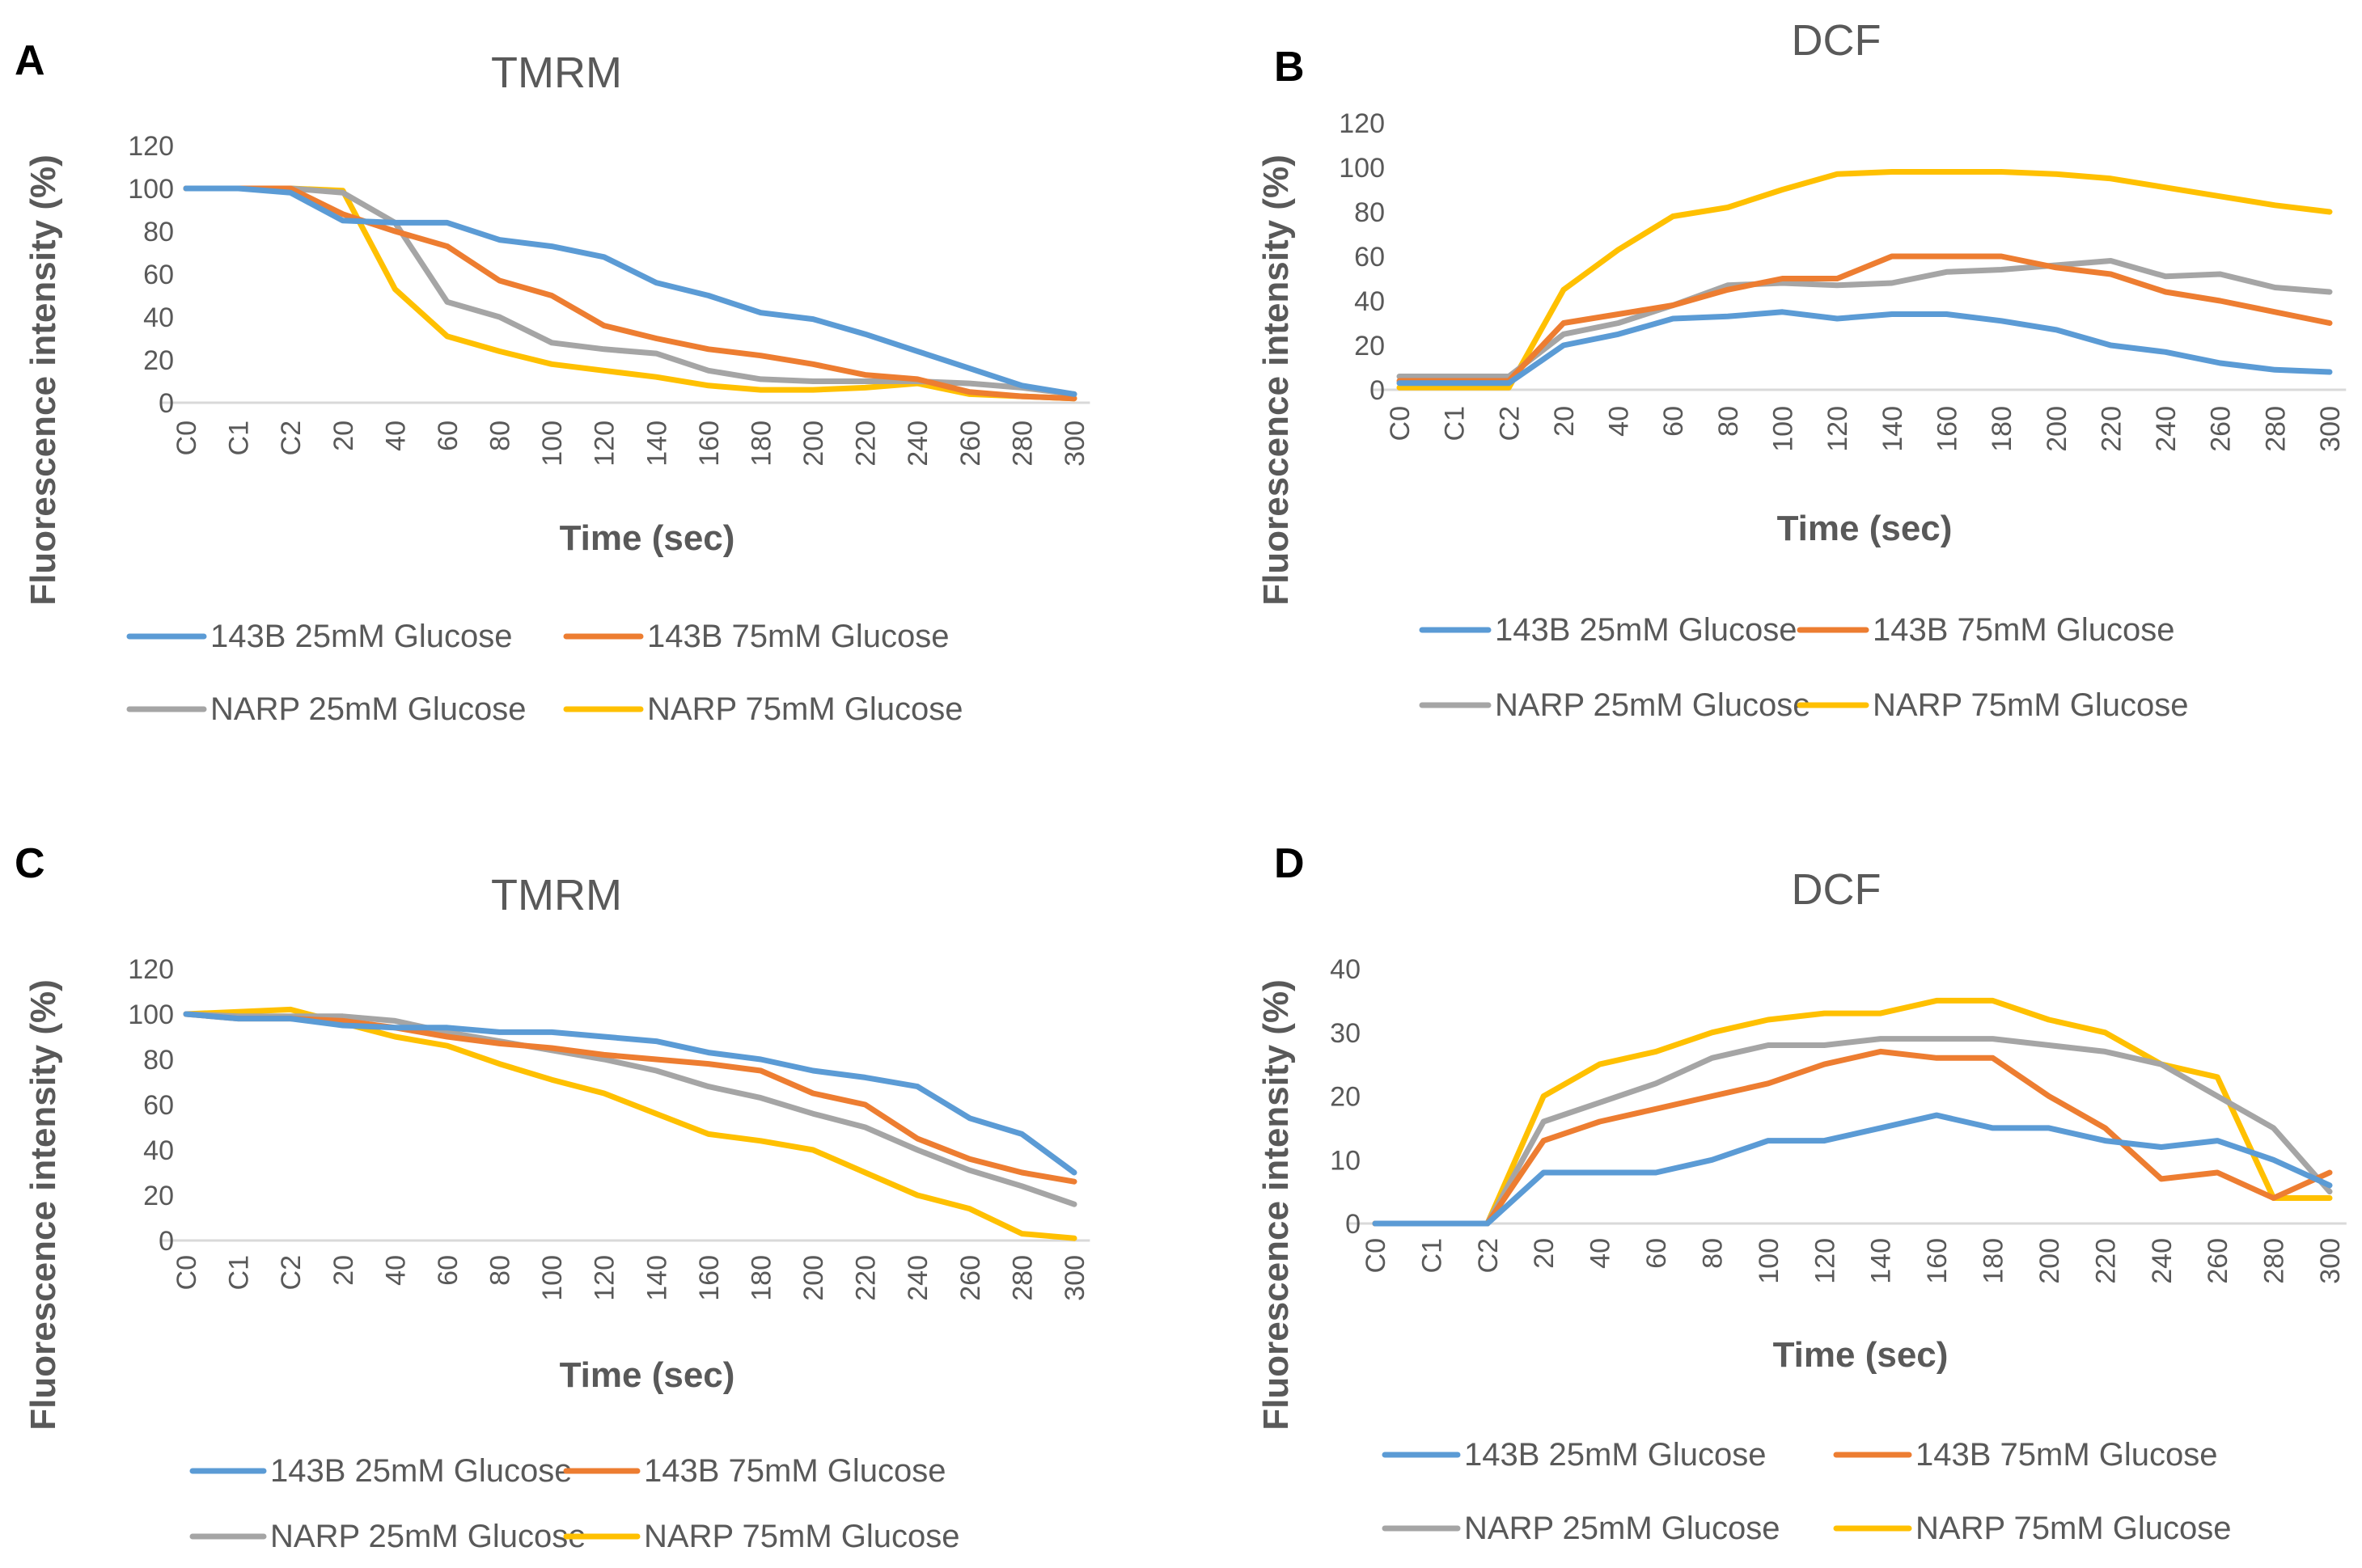 The width and height of the screenshot is (2362, 1568). What do you see at coordinates (1345, 1160) in the screenshot?
I see `y-tick-label: 10` at bounding box center [1345, 1160].